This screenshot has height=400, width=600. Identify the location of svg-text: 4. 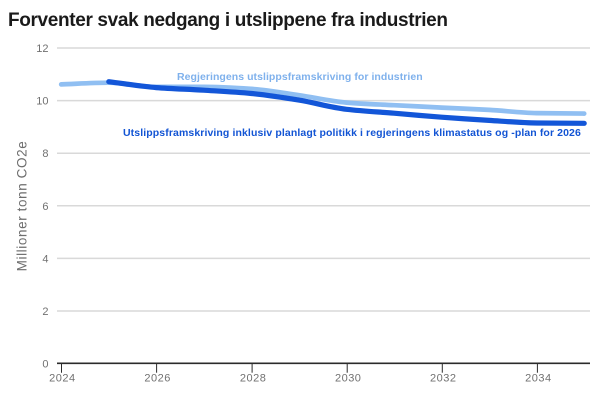
(45, 259).